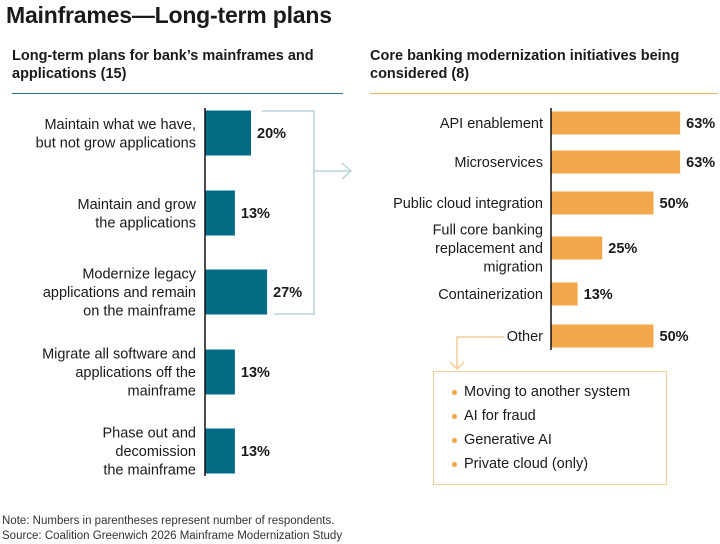 The image size is (720, 544). What do you see at coordinates (468, 204) in the screenshot?
I see `right-category-label-2: Public cloud integration` at bounding box center [468, 204].